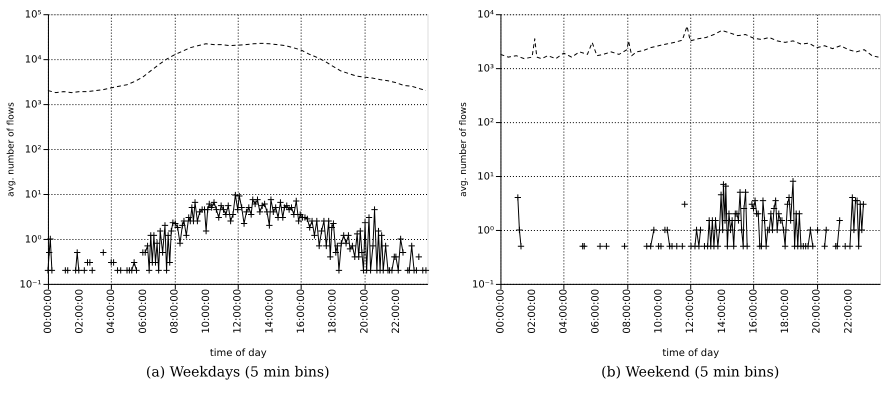 This screenshot has height=412, width=886. What do you see at coordinates (33, 15) in the screenshot?
I see `y-tick-label: 10⁵` at bounding box center [33, 15].